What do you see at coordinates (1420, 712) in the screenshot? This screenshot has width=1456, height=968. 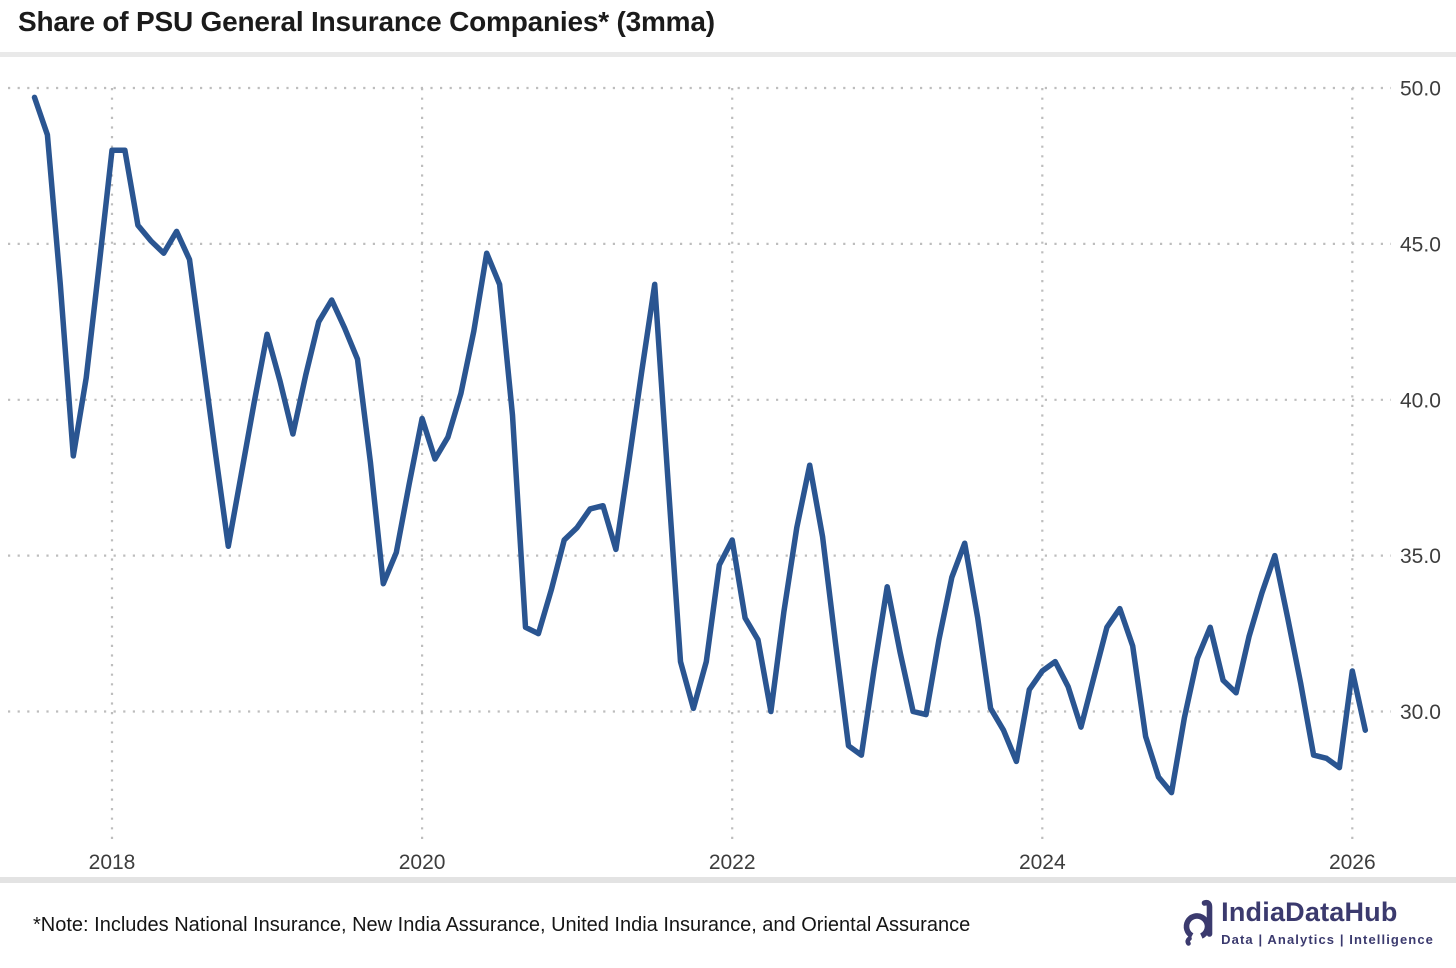 I see `y-tick-label: 30.0` at bounding box center [1420, 712].